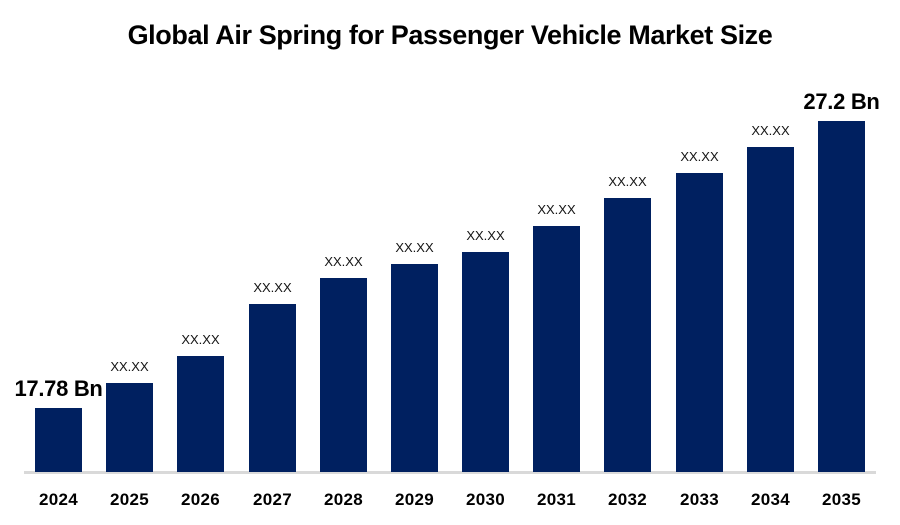 The image size is (900, 525). I want to click on bar-value-label-2032: XX.XX, so click(627, 181).